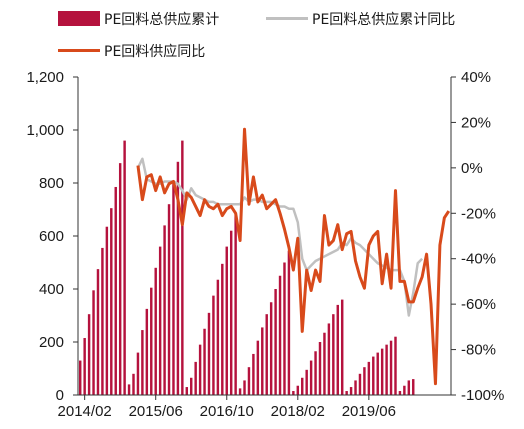  What do you see at coordinates (51, 183) in the screenshot?
I see `left-tick-label: 800` at bounding box center [51, 183].